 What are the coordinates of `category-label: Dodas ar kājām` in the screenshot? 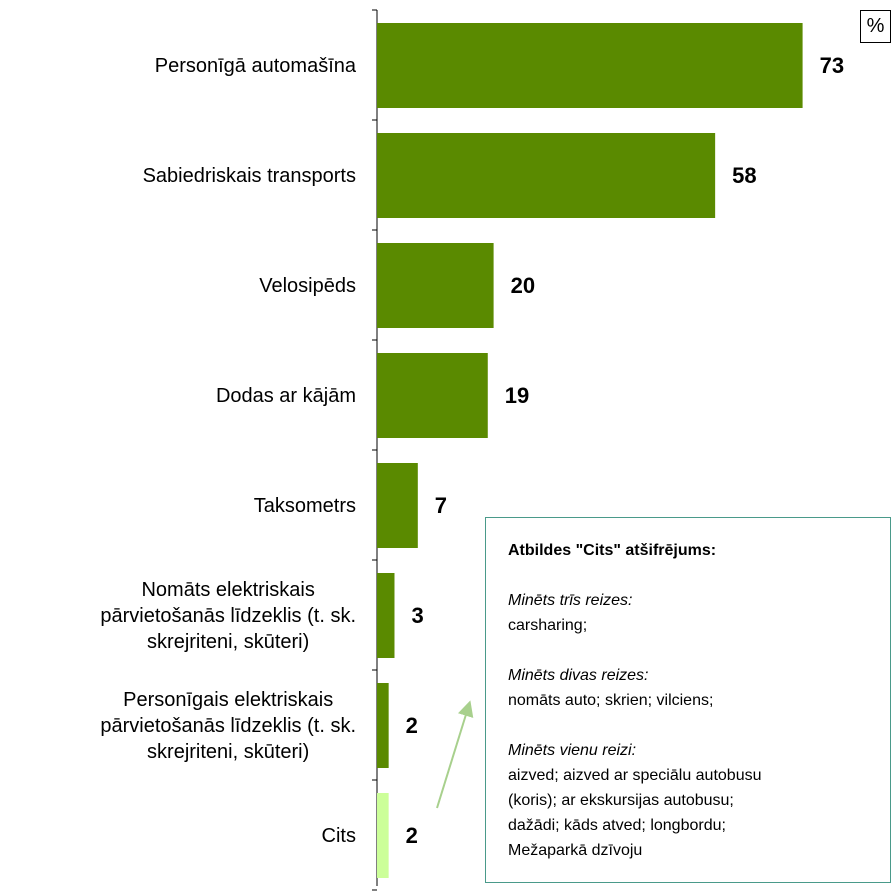 It's located at (285, 396).